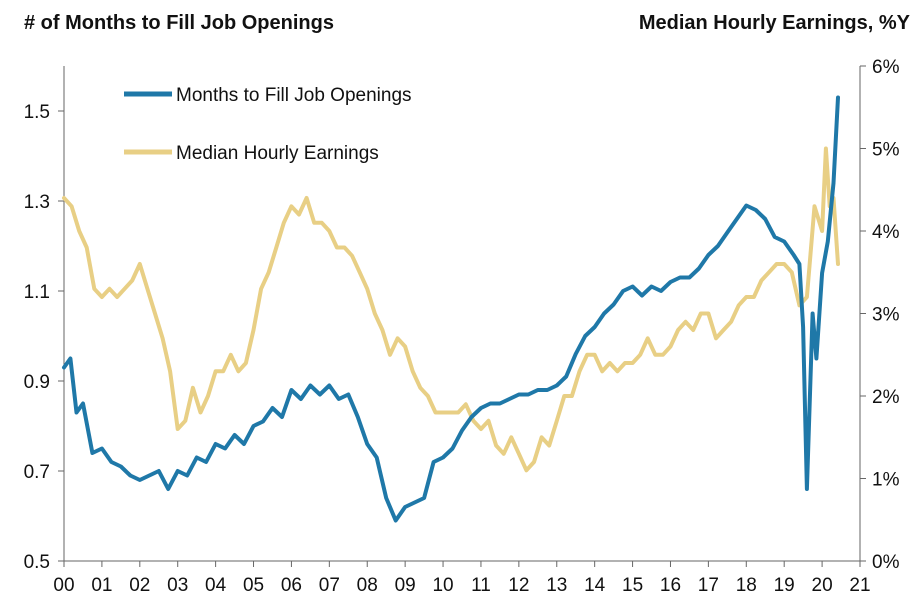  What do you see at coordinates (216, 585) in the screenshot?
I see `x-tick-label-04: 04` at bounding box center [216, 585].